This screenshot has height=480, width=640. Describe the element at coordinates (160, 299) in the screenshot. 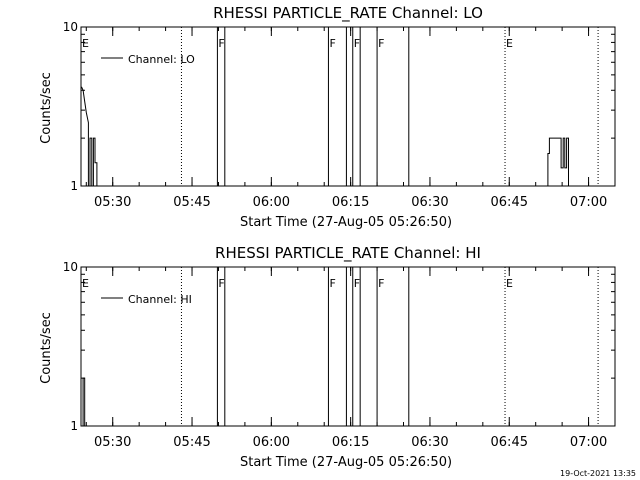

I see `legend-label: Channel: HI` at that location.